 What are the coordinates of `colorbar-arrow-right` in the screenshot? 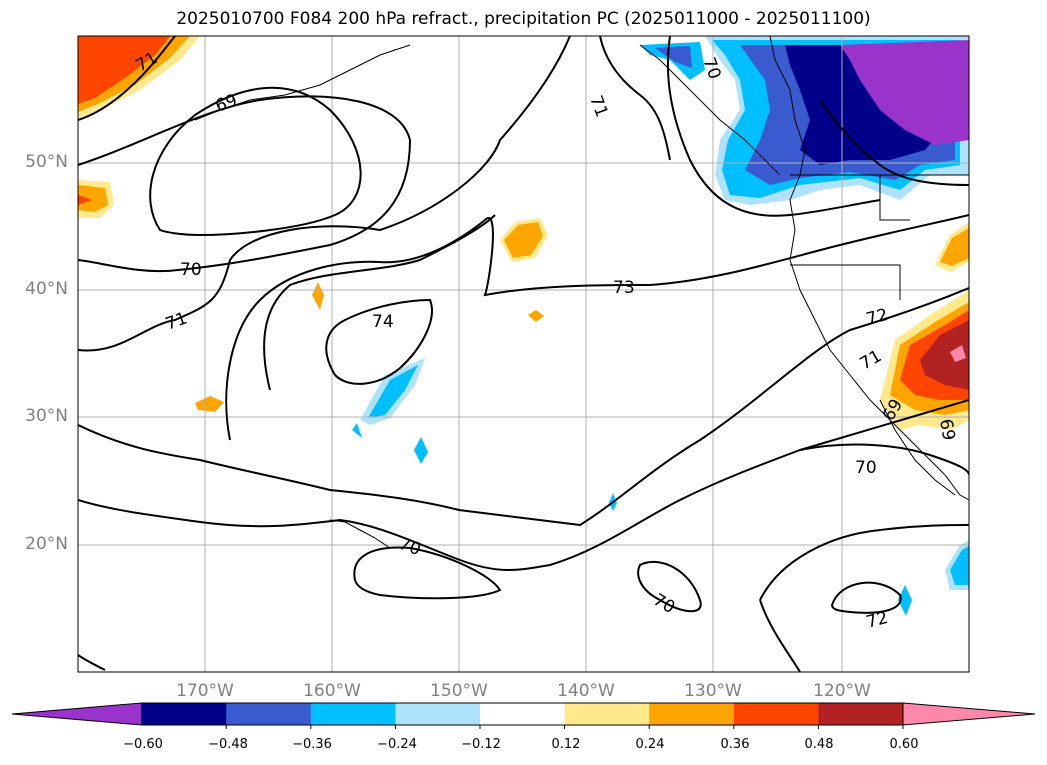 It's located at (969, 714).